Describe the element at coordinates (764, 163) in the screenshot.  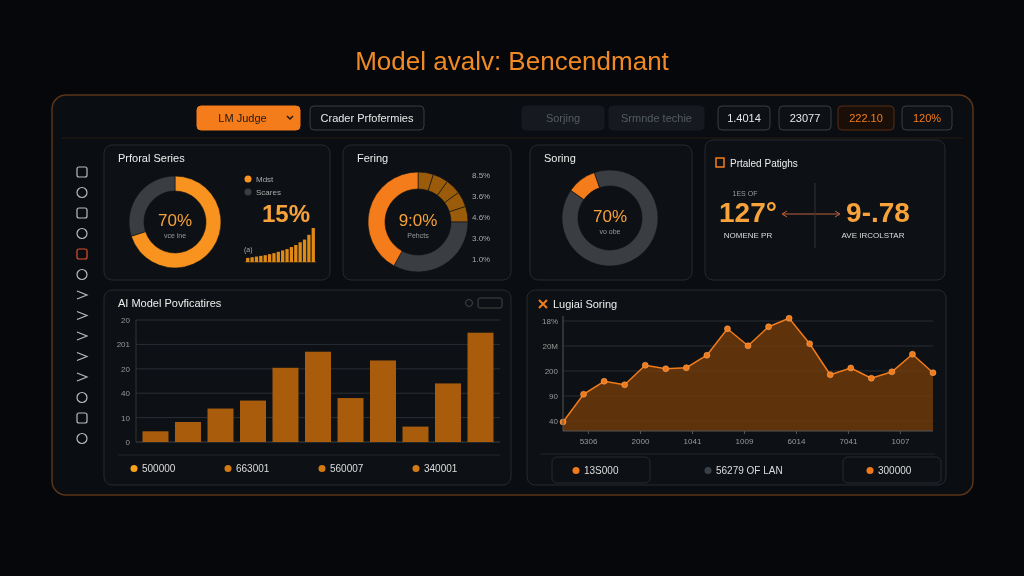
I see `text: Prtaled Patighs` at that location.